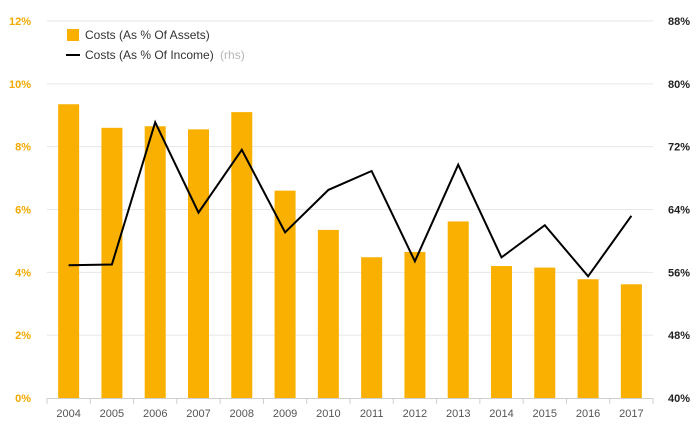  What do you see at coordinates (679, 148) in the screenshot?
I see `y-right-tick-label: 72%` at bounding box center [679, 148].